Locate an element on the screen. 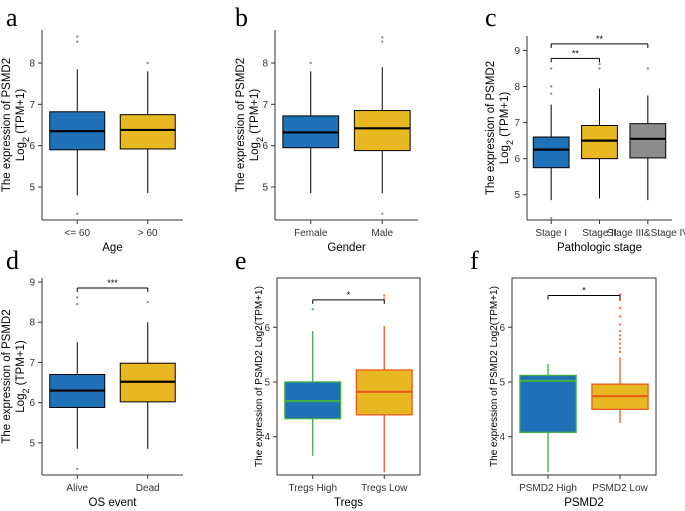  x-axis-label: Pathologic stage is located at coordinates (599, 248).